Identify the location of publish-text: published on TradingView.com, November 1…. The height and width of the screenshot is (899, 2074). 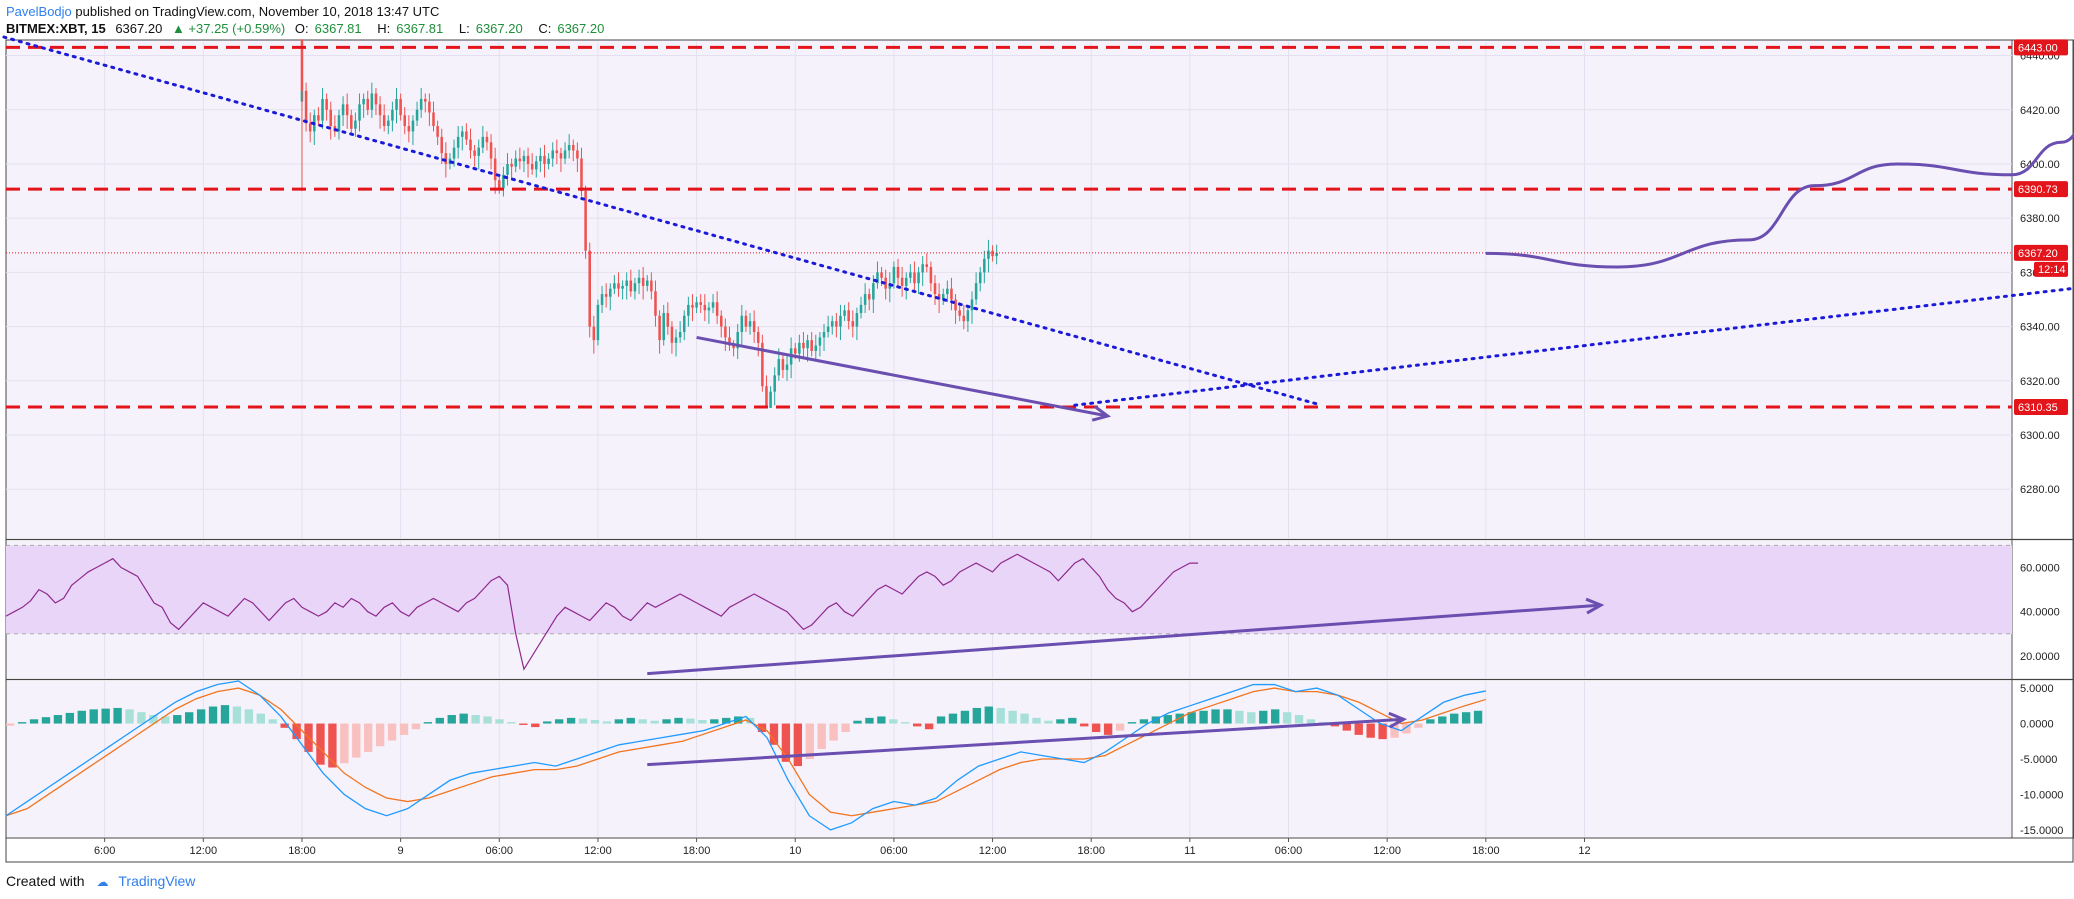
(257, 11).